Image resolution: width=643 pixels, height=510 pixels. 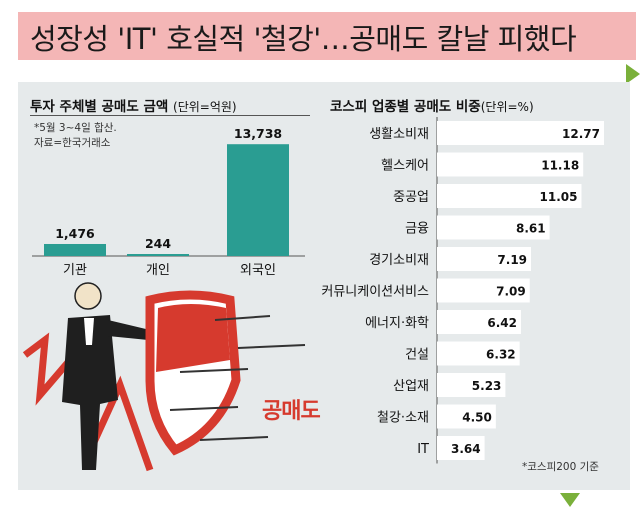 I want to click on down-arrow-icon, so click(x=570, y=500).